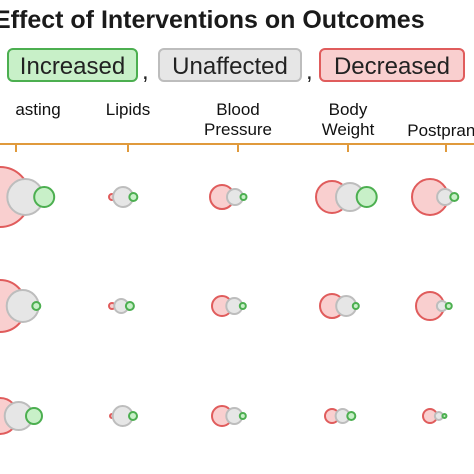 The image size is (474, 474). I want to click on column-label-line: Lipids, so click(128, 109).